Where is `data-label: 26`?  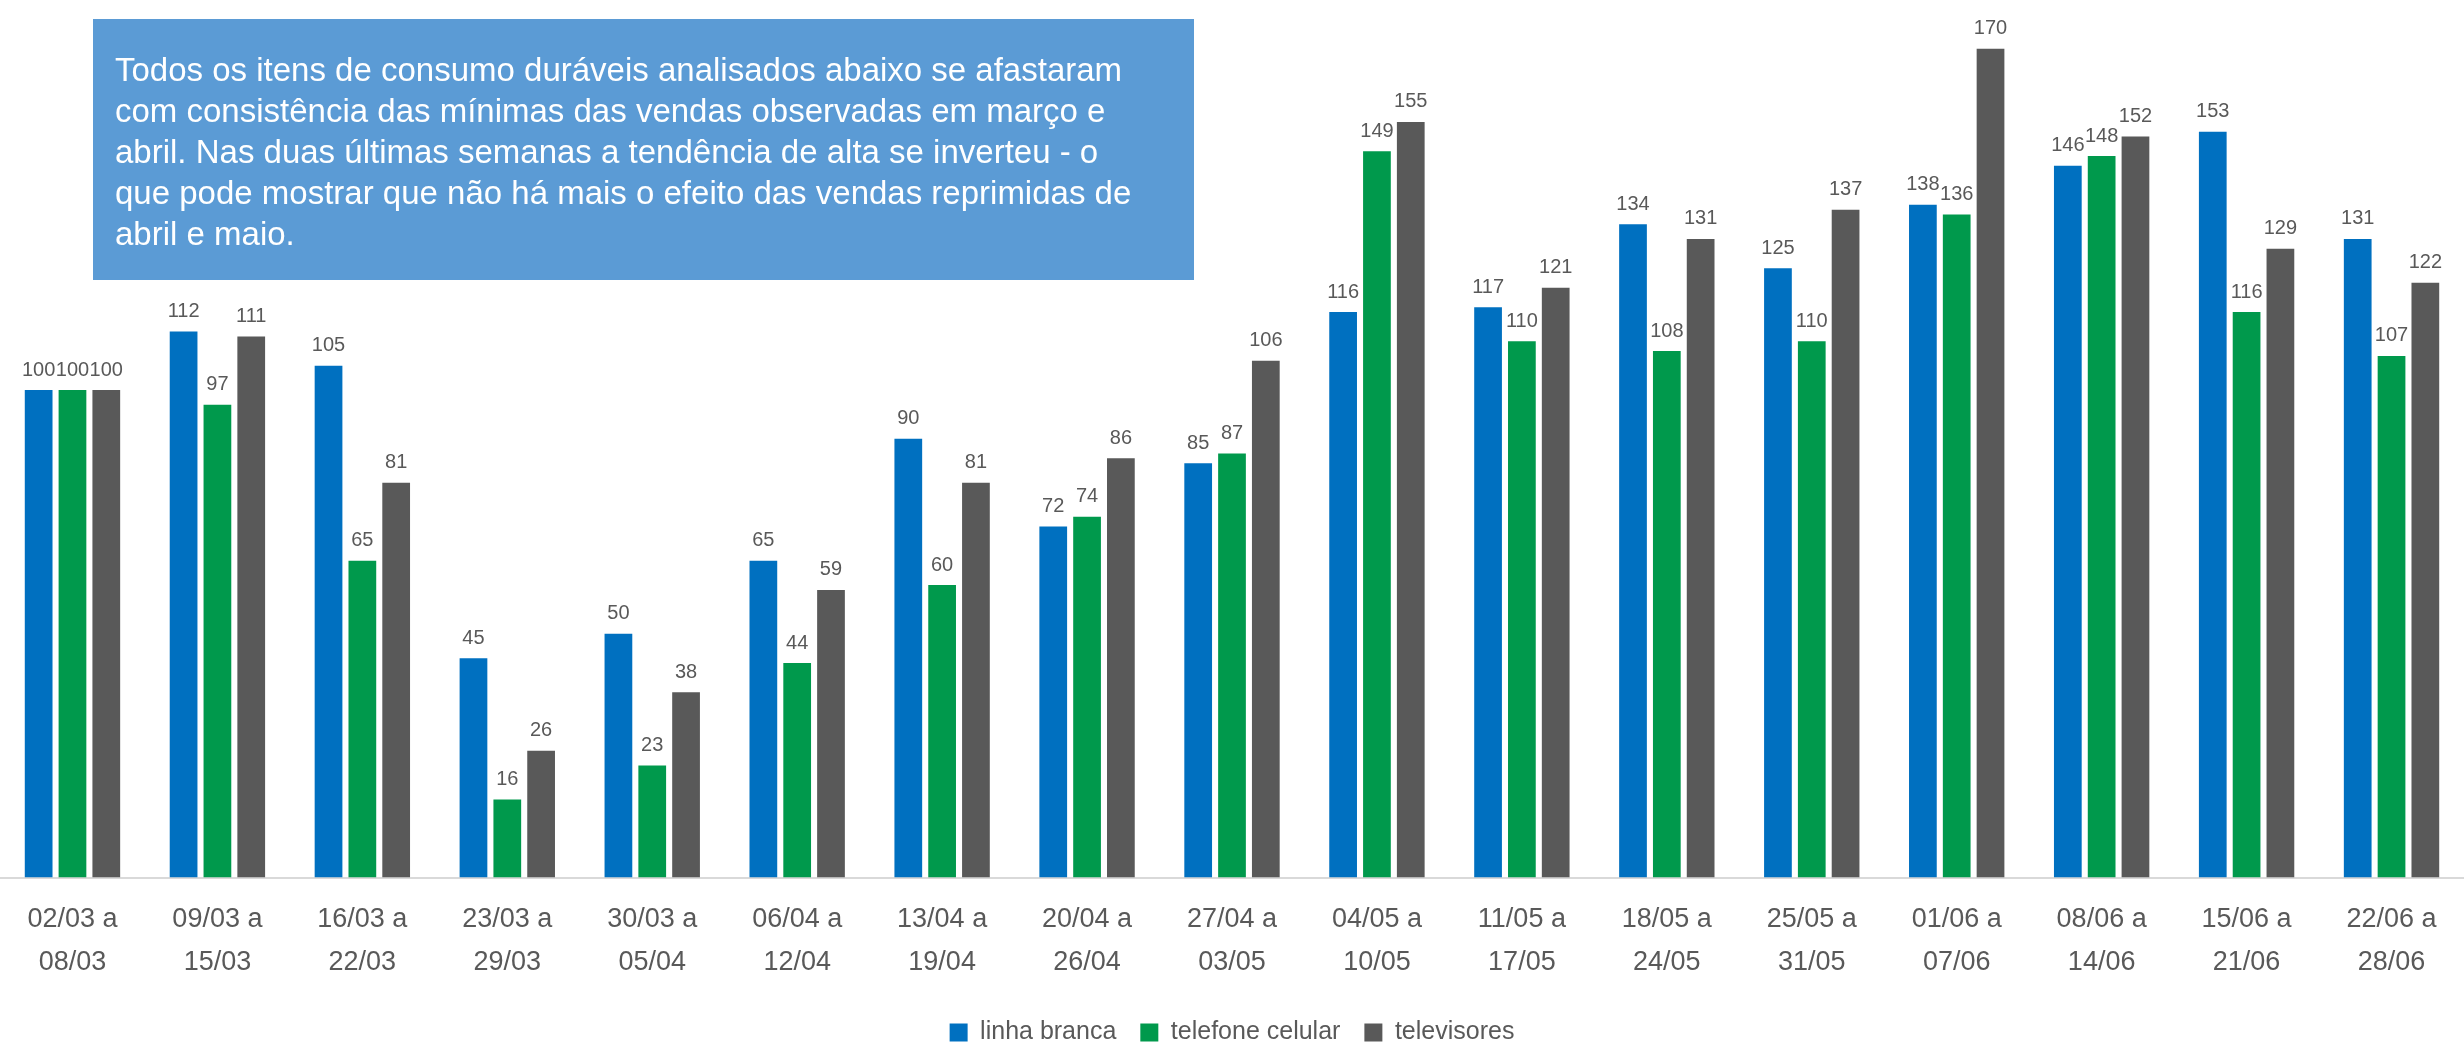 data-label: 26 is located at coordinates (541, 729).